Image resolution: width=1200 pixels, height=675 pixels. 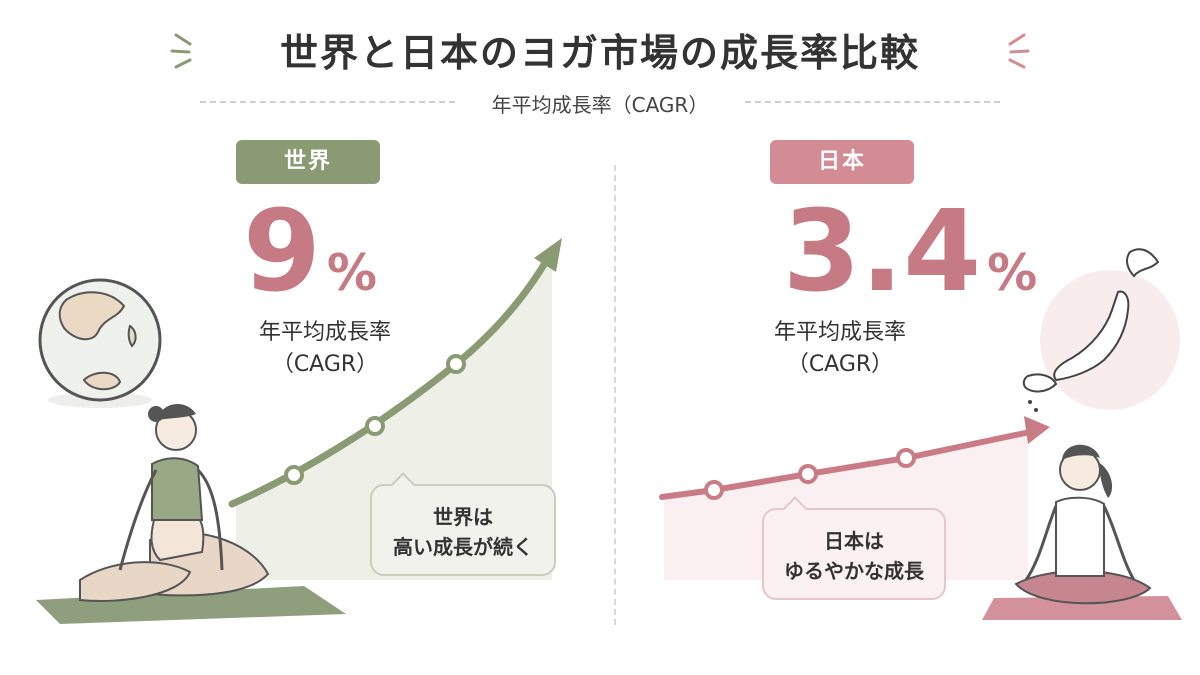 What do you see at coordinates (600, 105) in the screenshot?
I see `page-subtitle: 年平均成長率（CAGR）` at bounding box center [600, 105].